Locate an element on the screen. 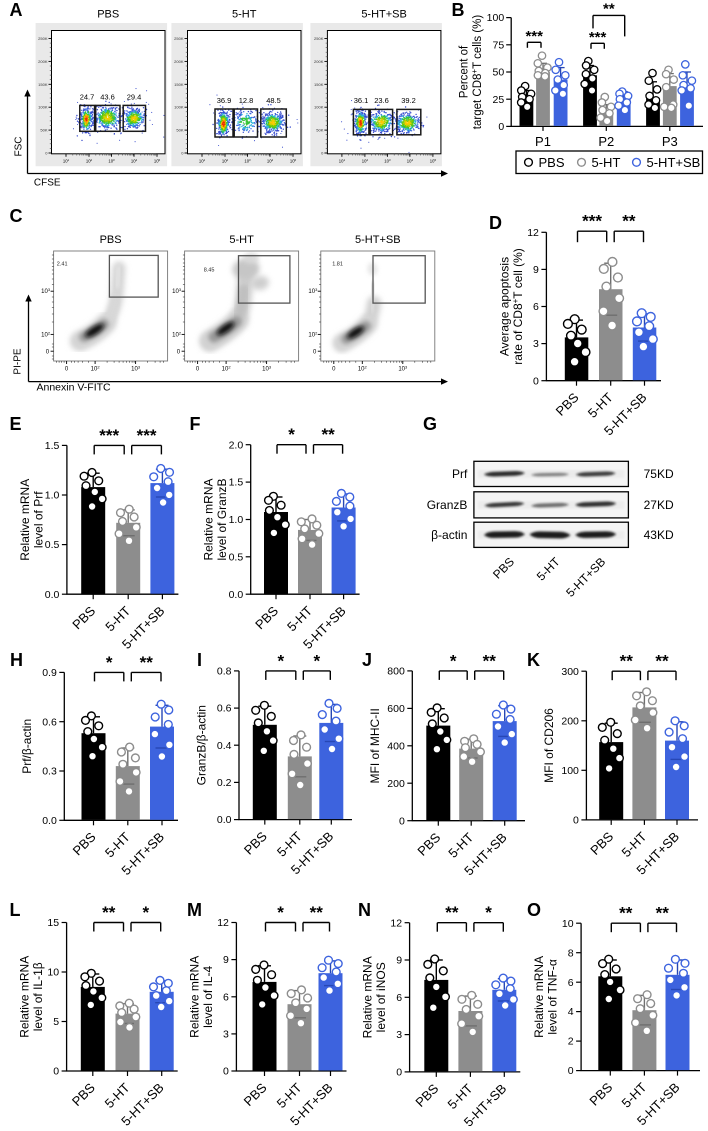  svg-text: M is located at coordinates (194, 910).